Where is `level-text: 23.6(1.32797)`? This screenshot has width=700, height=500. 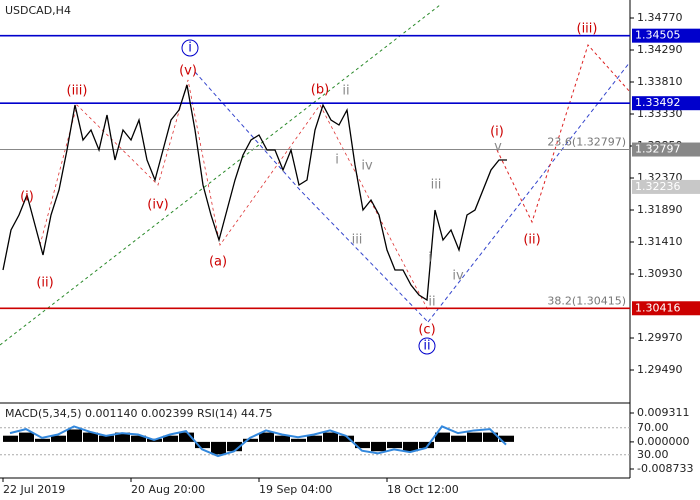
level-text: 23.6(1.32797) is located at coordinates (586, 142).